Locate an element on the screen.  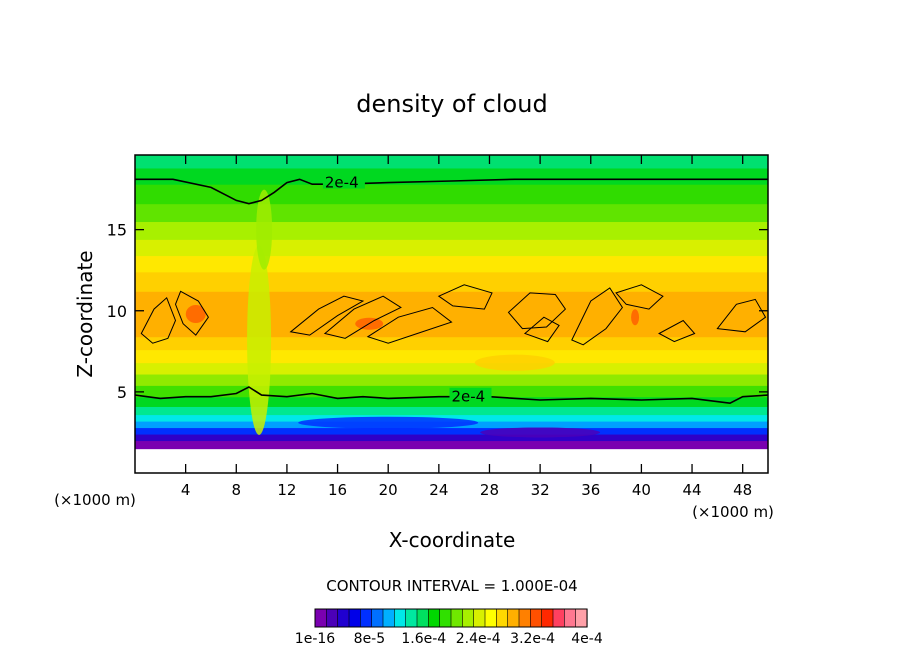
contour-labels: 2e-4 2e-4 is located at coordinates (407, 289).